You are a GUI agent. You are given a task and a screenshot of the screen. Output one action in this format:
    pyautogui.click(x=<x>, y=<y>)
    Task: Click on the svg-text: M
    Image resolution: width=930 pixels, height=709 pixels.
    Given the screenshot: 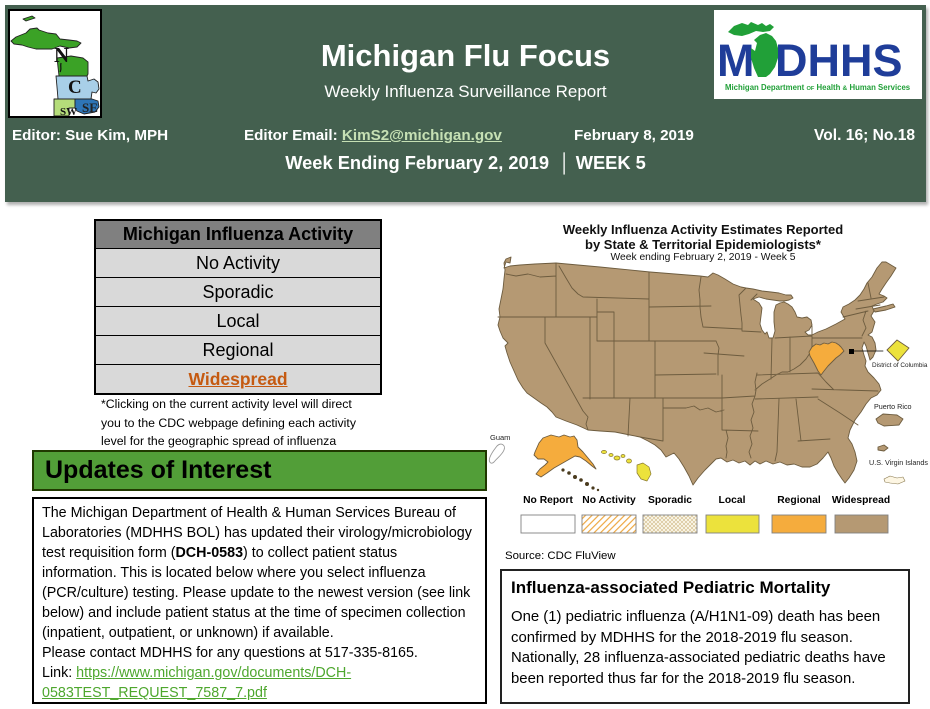 What is the action you would take?
    pyautogui.click(x=736, y=60)
    